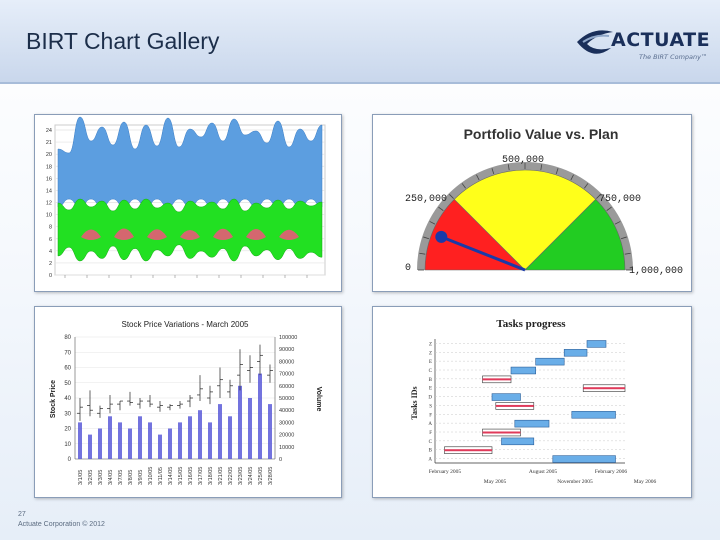  I want to click on gantt-ylabel: Tasks IDs, so click(414, 402).